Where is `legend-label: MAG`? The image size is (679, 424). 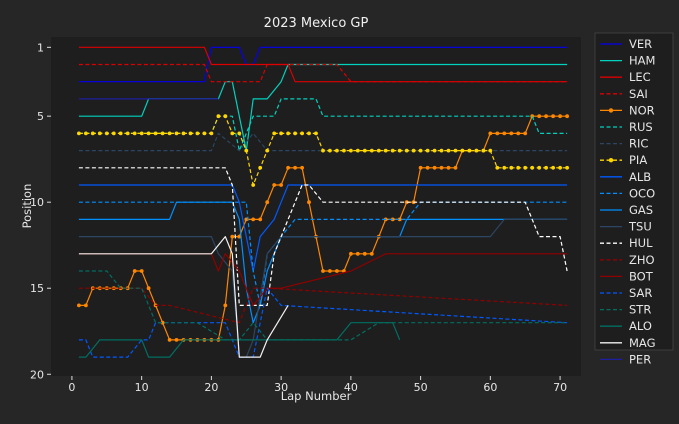
legend-label: MAG is located at coordinates (642, 343).